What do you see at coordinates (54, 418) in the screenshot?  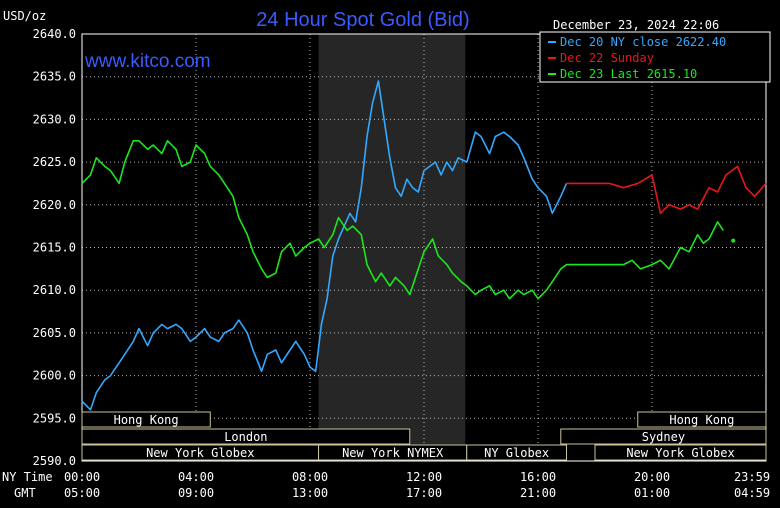 I see `y-tick-label: 2595.0` at bounding box center [54, 418].